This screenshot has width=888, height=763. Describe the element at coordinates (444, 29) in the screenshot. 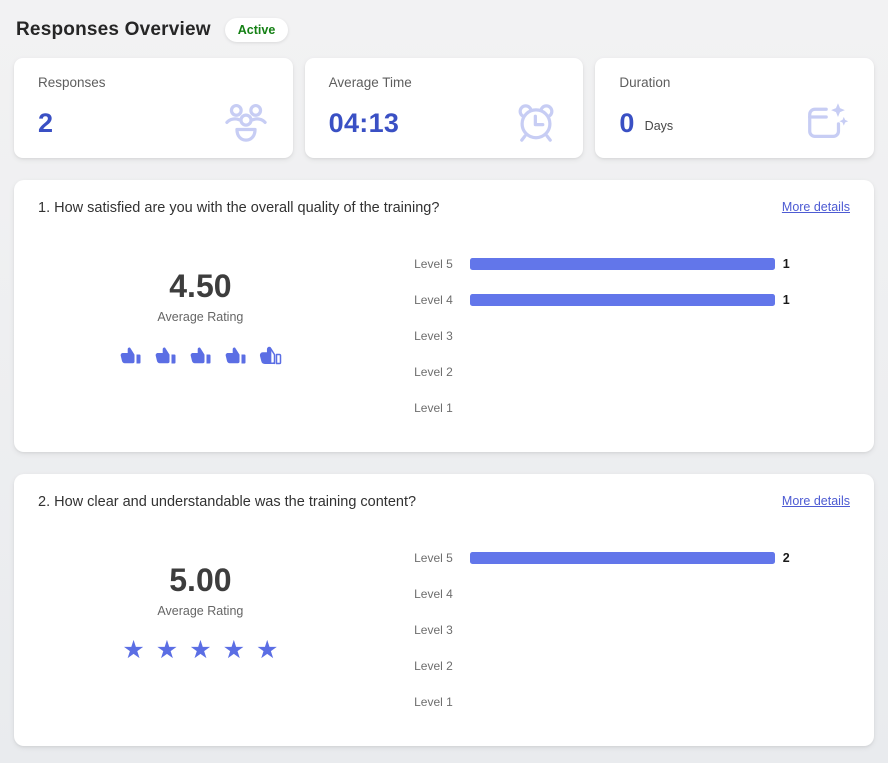

I see `page-header: Responses Overview Active` at that location.